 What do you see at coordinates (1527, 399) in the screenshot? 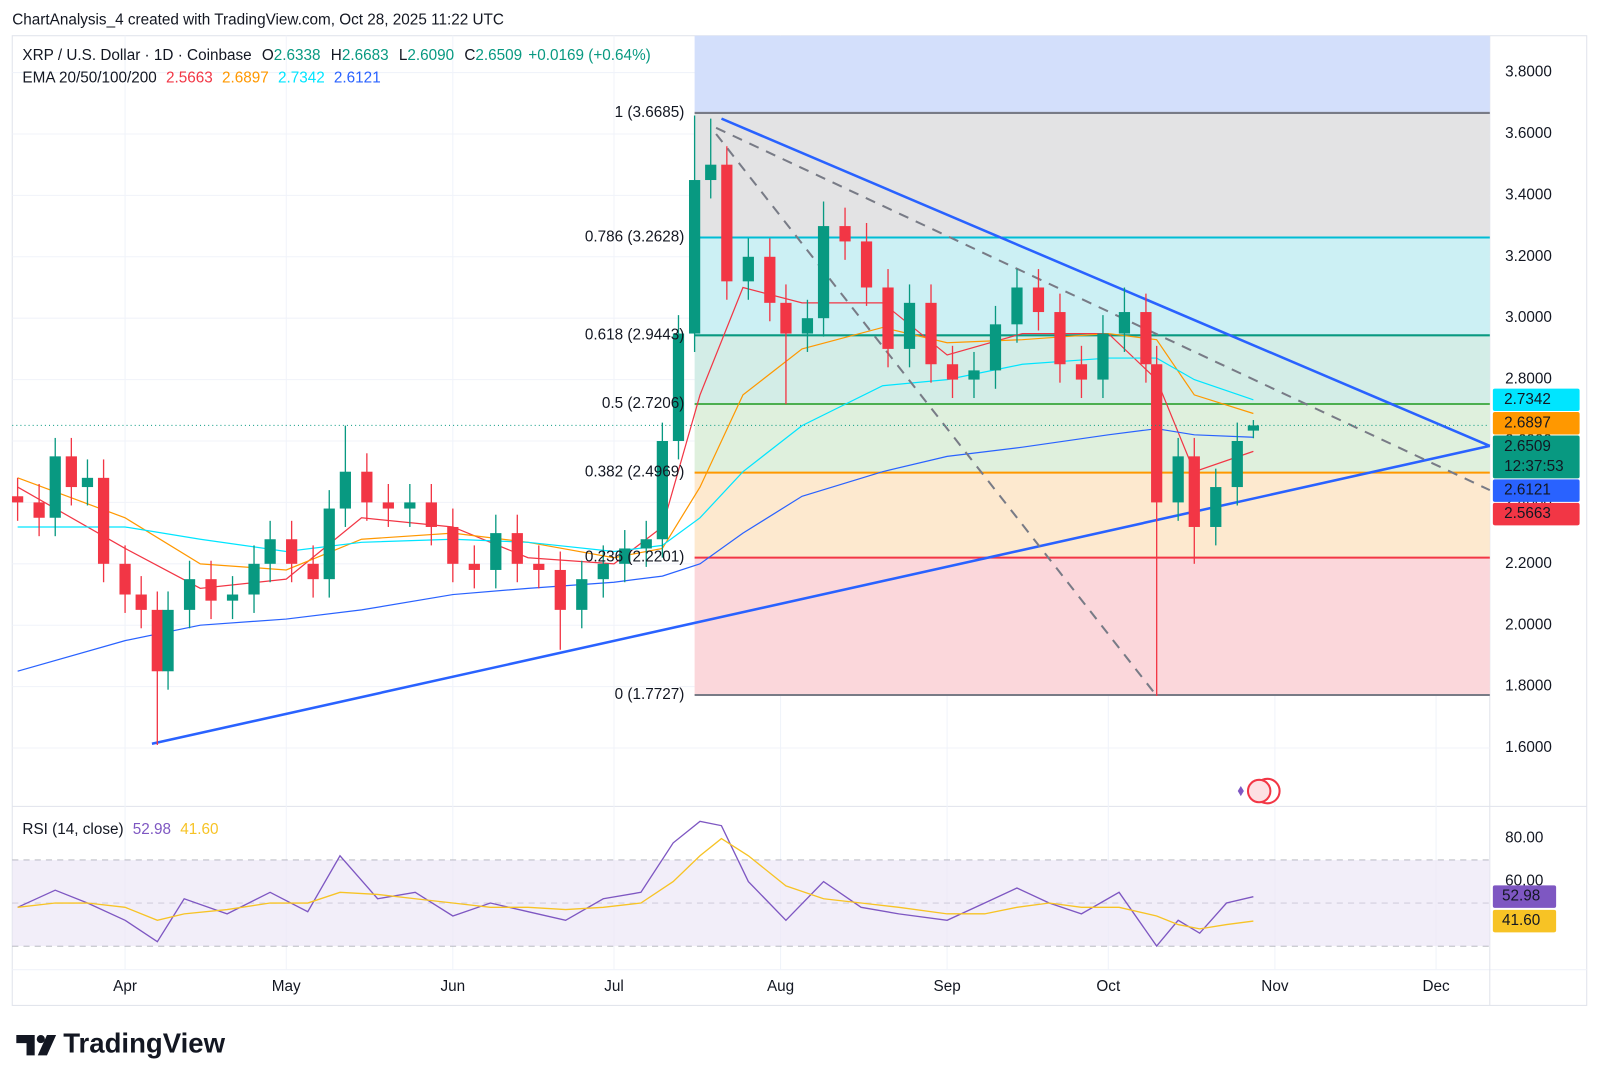
I see `price-badge-label: 2.7342` at bounding box center [1527, 399].